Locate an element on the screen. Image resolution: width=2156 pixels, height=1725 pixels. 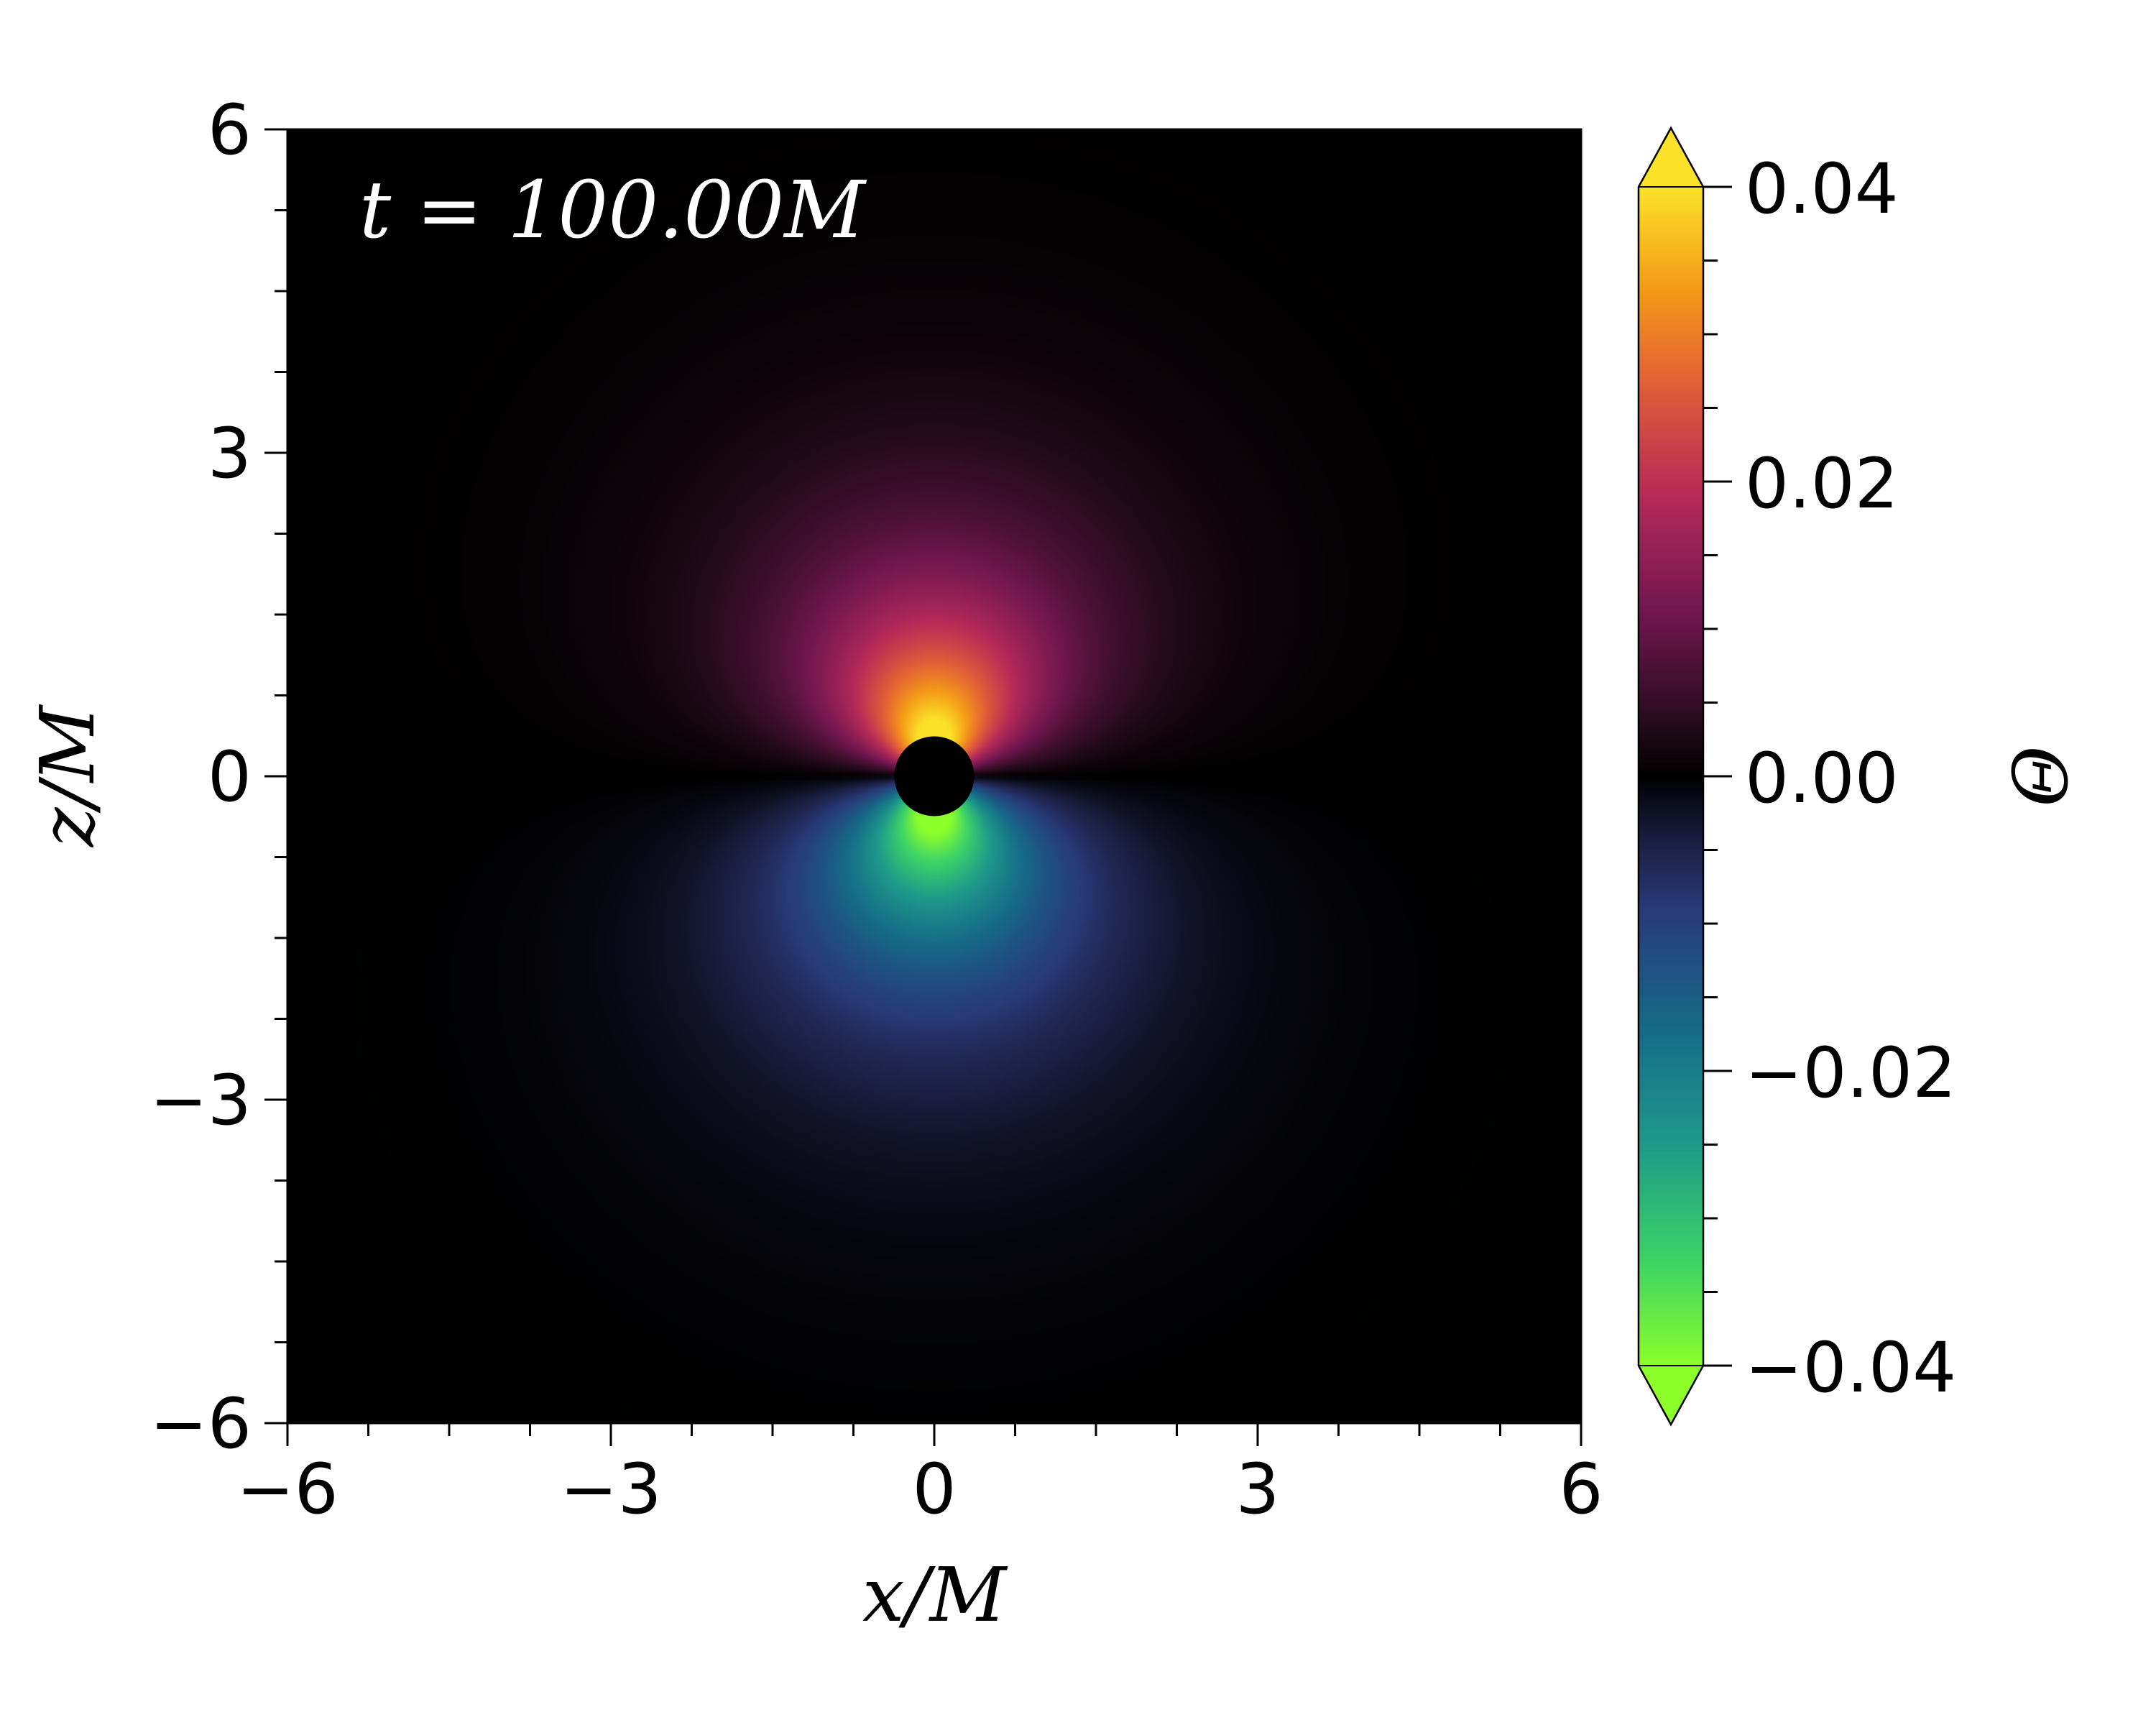
time-annotation: t = 100.00M is located at coordinates (613, 210).